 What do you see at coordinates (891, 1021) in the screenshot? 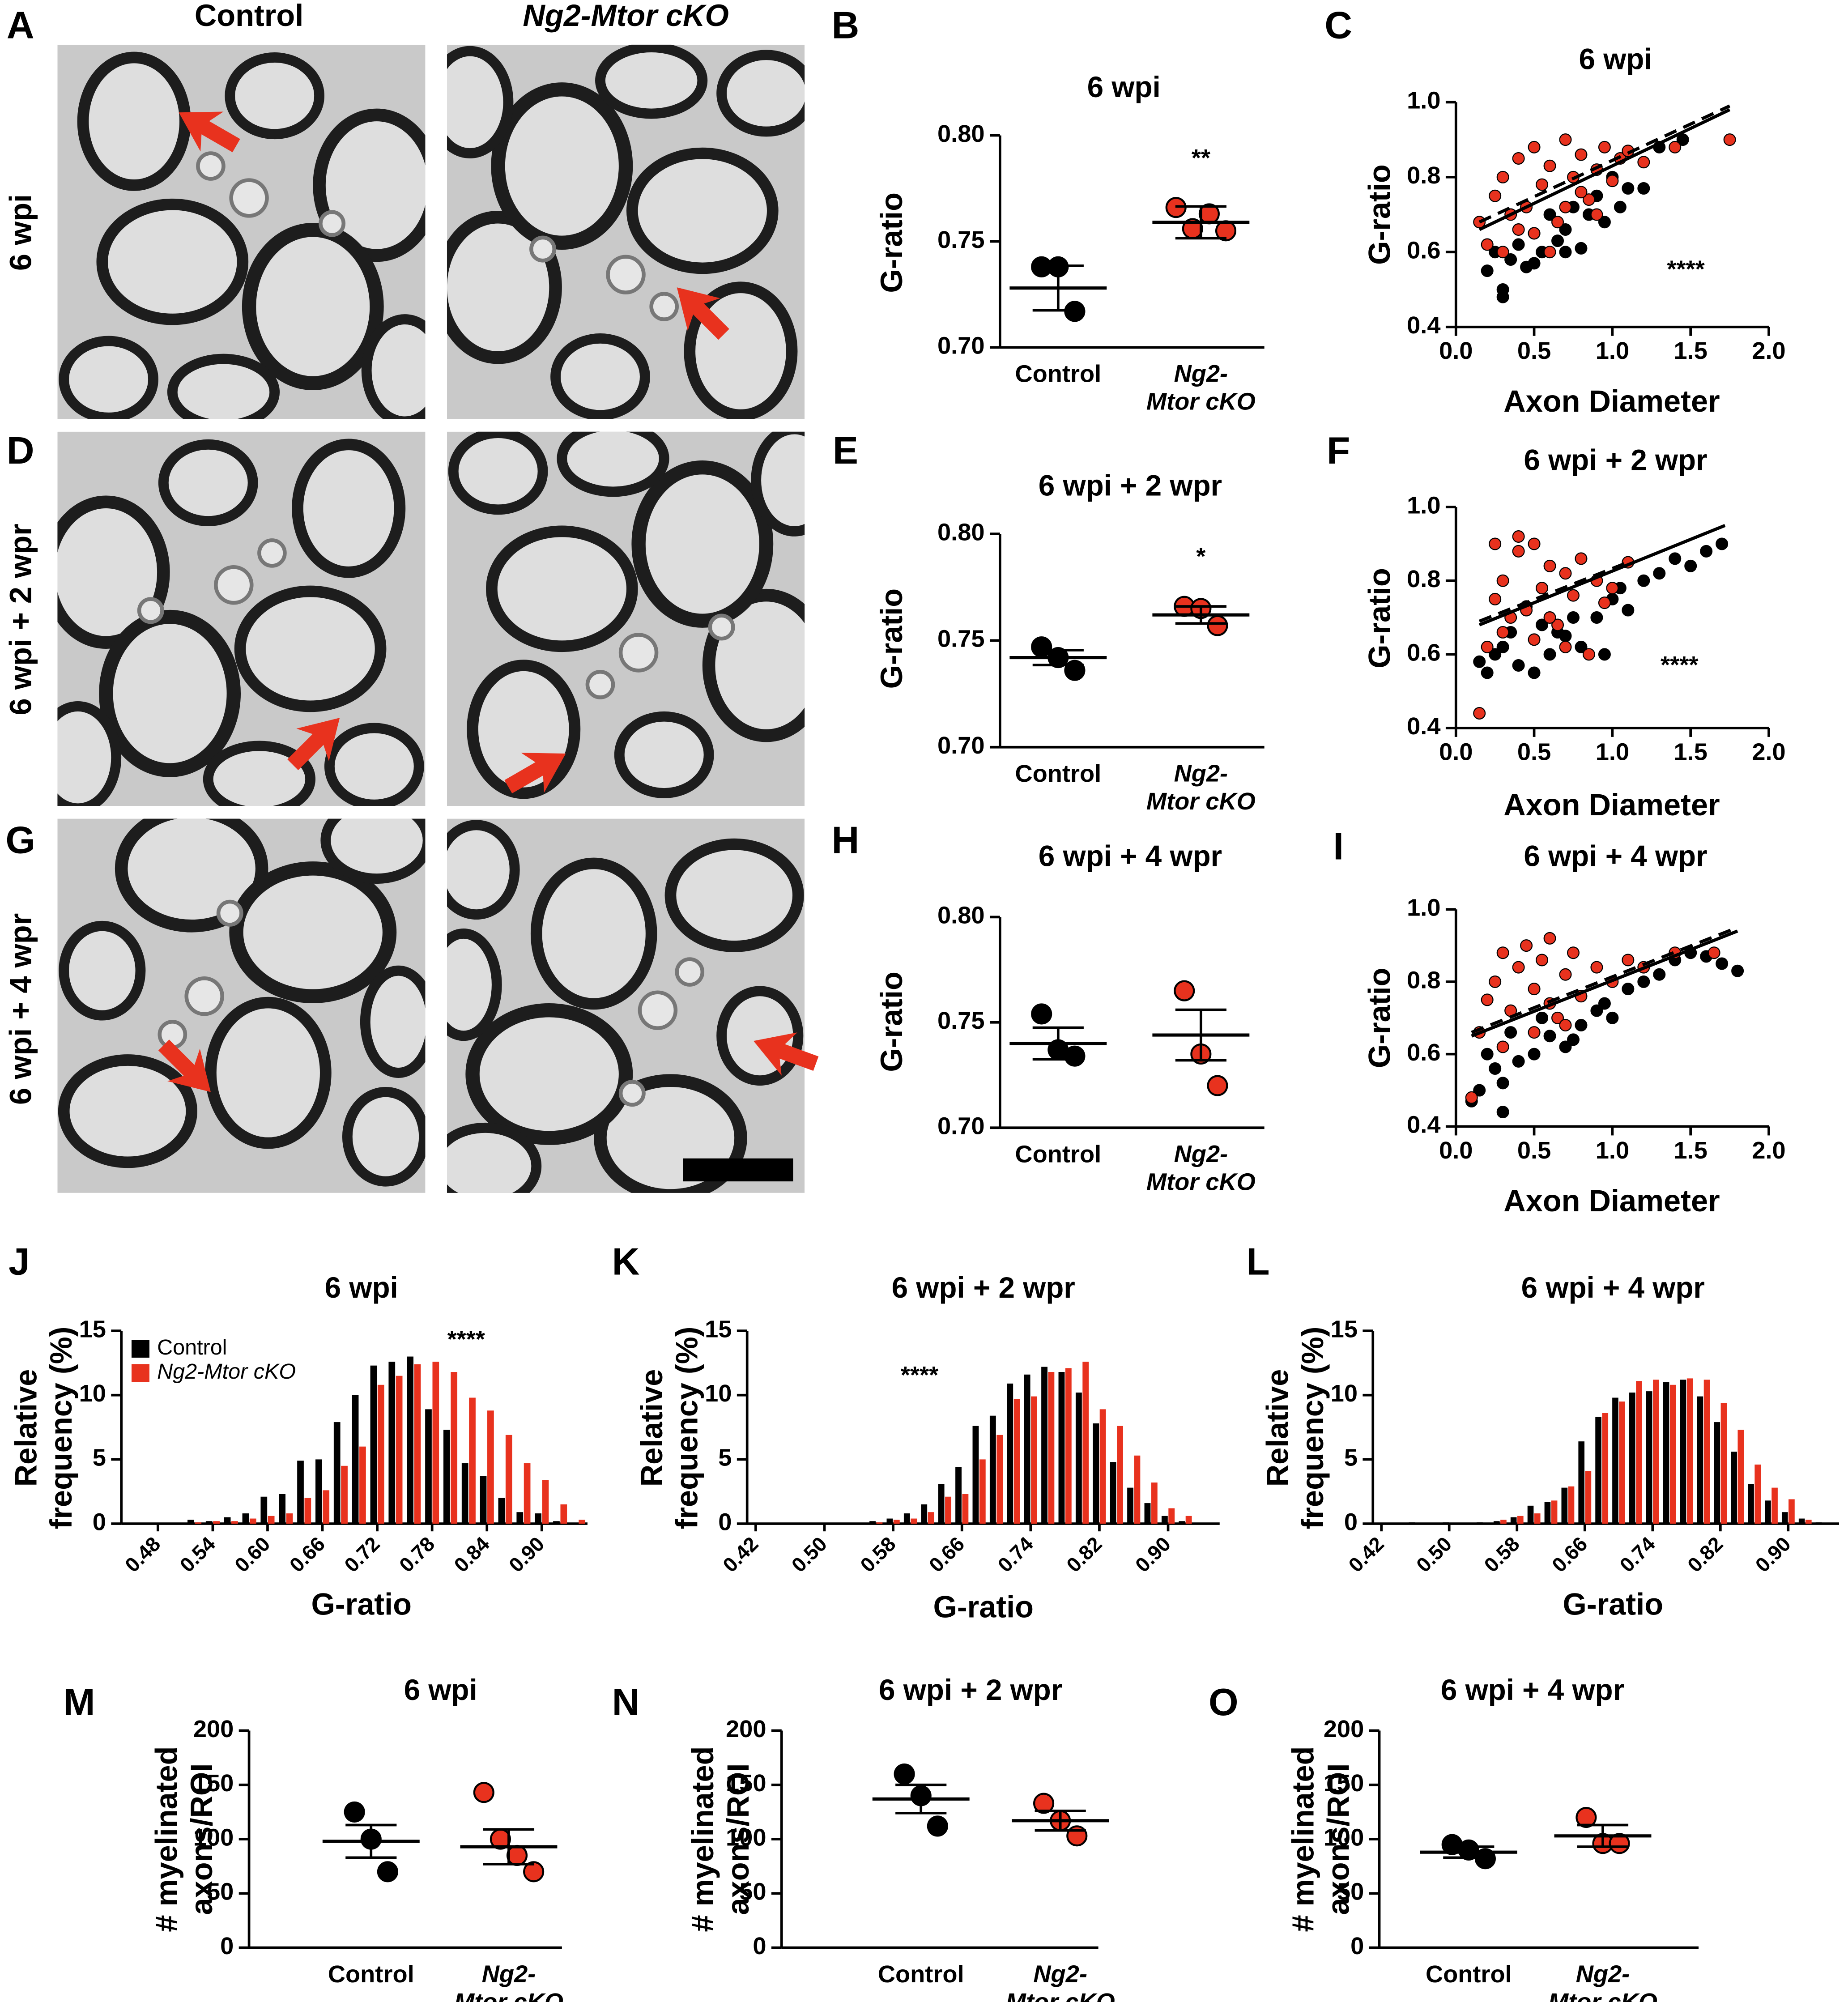
I see `y-axis-title: G-ratio` at bounding box center [891, 1021].